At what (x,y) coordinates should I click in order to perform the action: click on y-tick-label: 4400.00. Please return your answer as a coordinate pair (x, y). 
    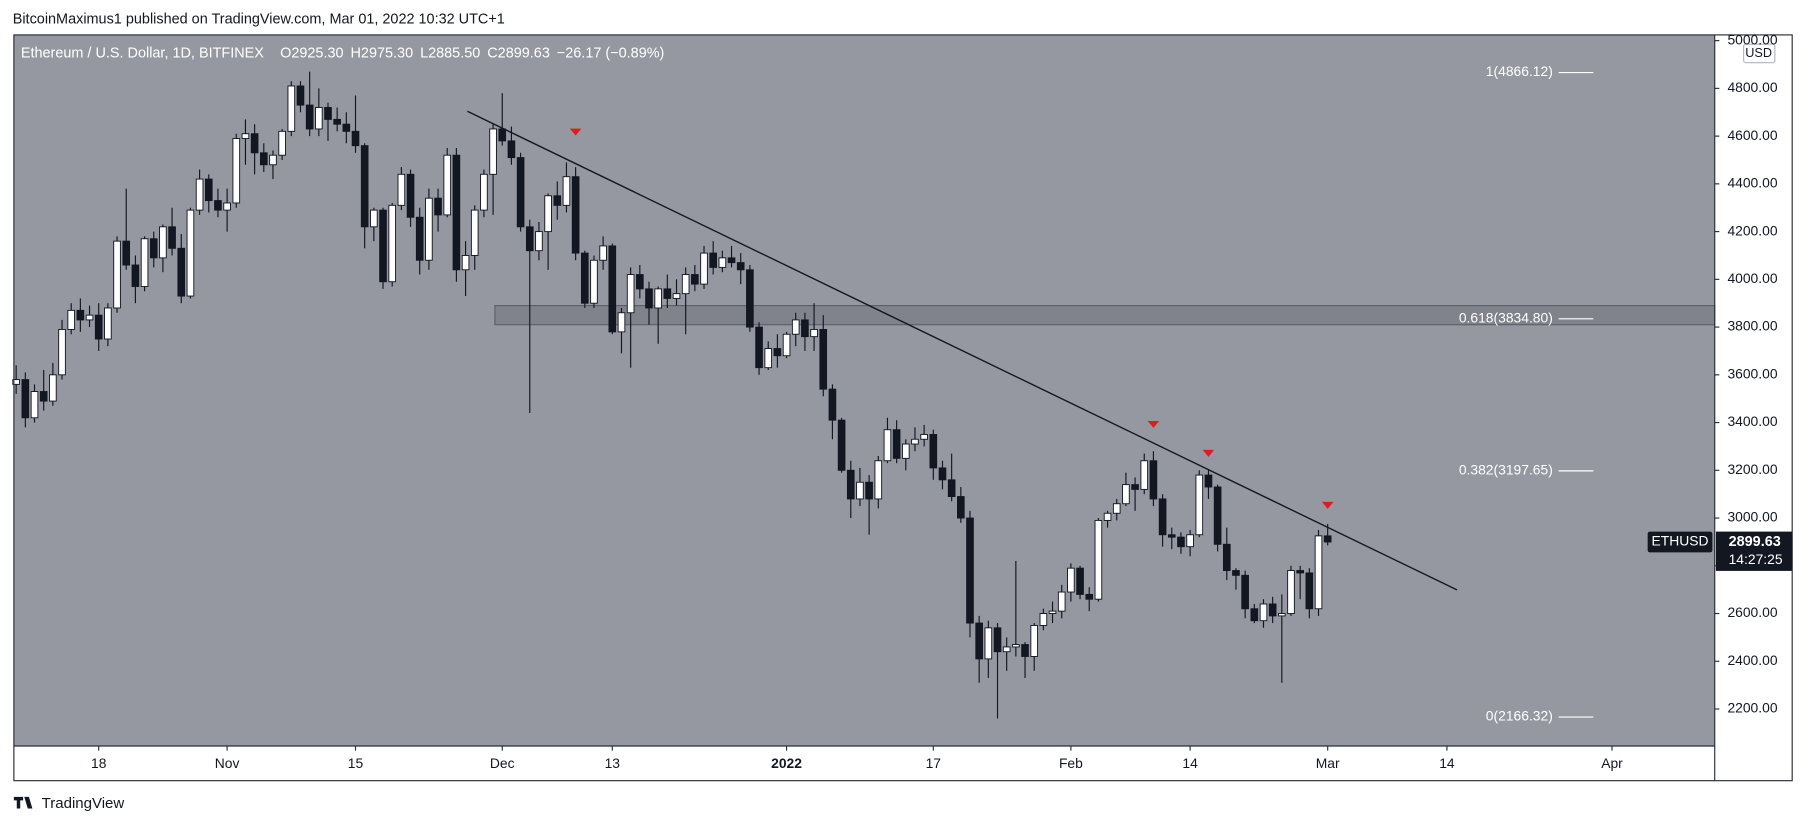
    Looking at the image, I should click on (1752, 183).